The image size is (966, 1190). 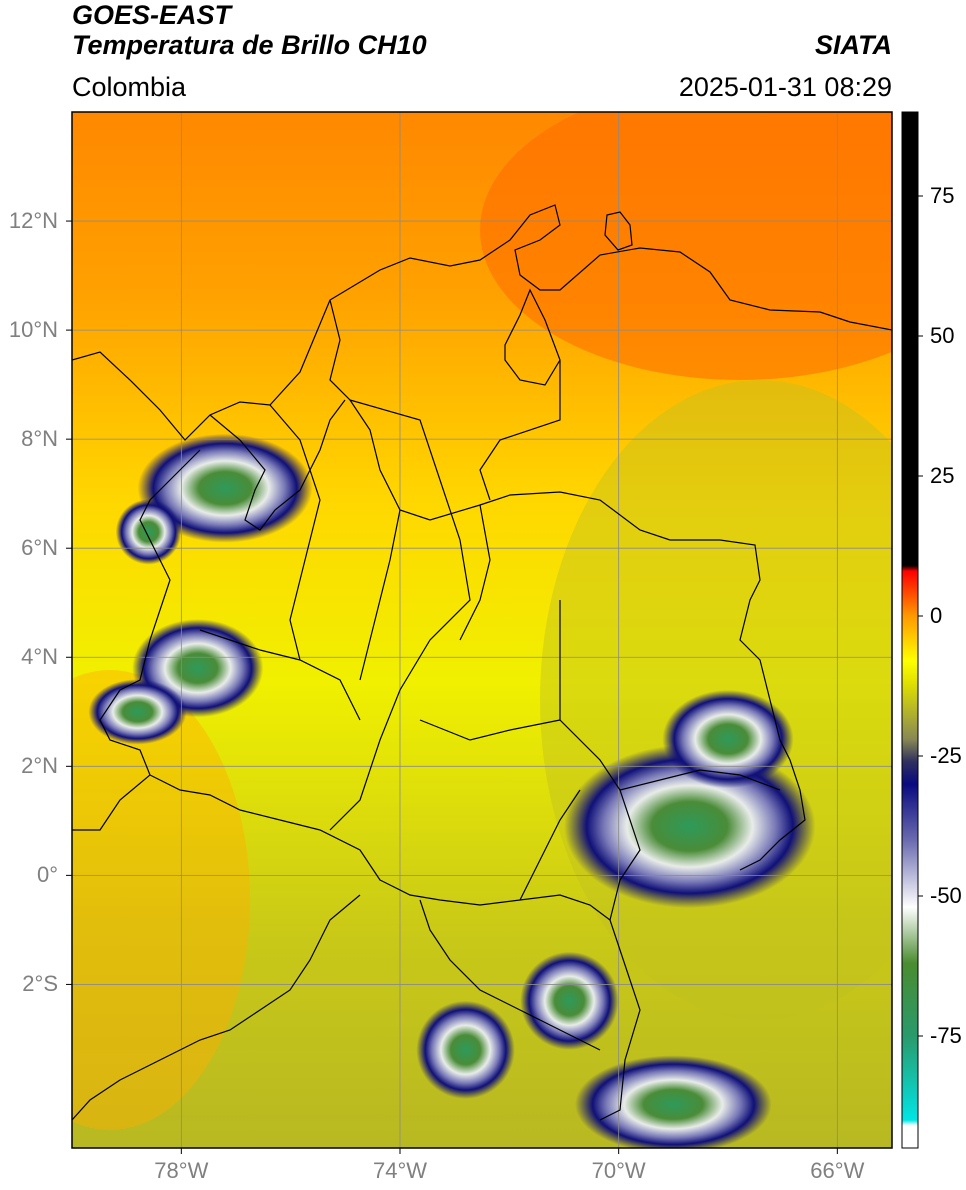 I want to click on title-line-2: Temperatura de Brillo CH10, so click(x=249, y=45).